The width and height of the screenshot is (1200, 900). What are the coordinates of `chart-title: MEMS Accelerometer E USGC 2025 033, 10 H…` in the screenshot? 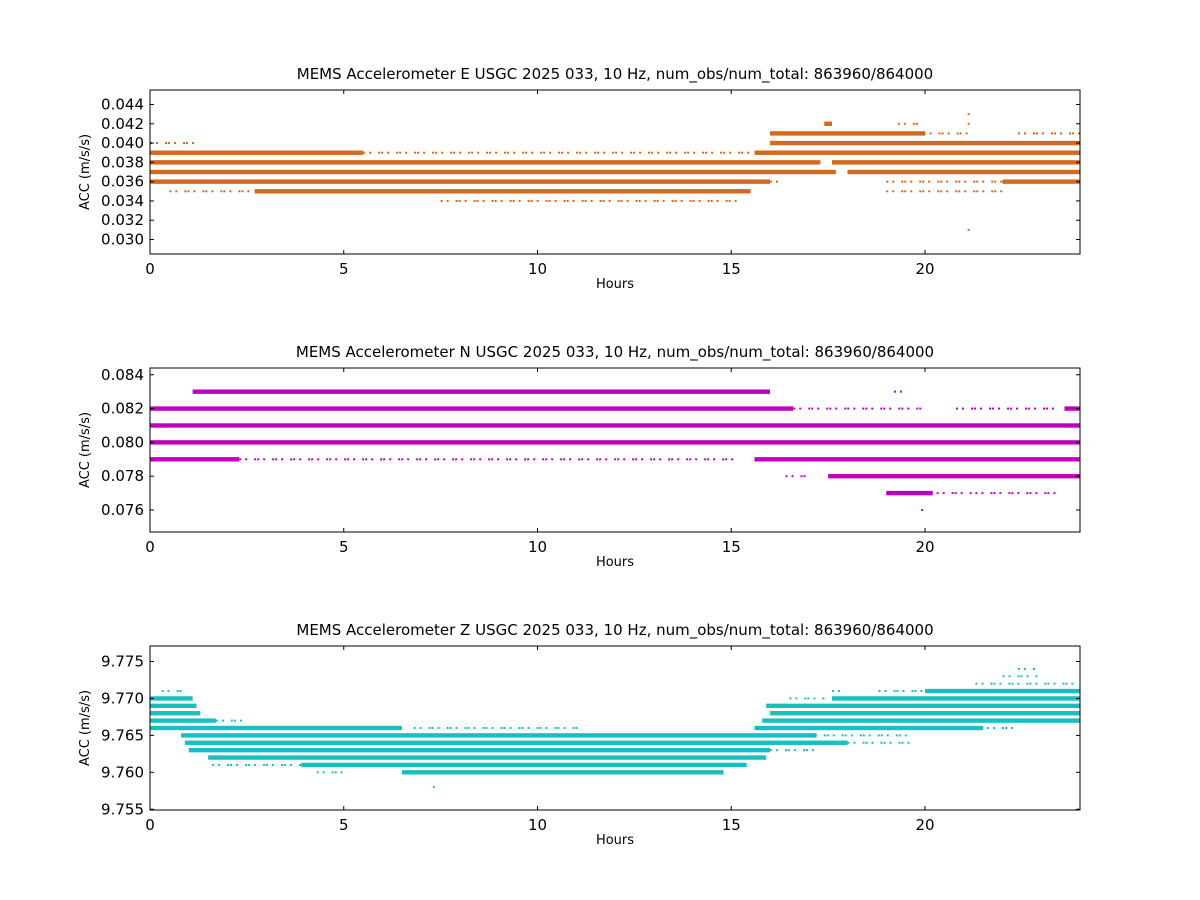 It's located at (615, 74).